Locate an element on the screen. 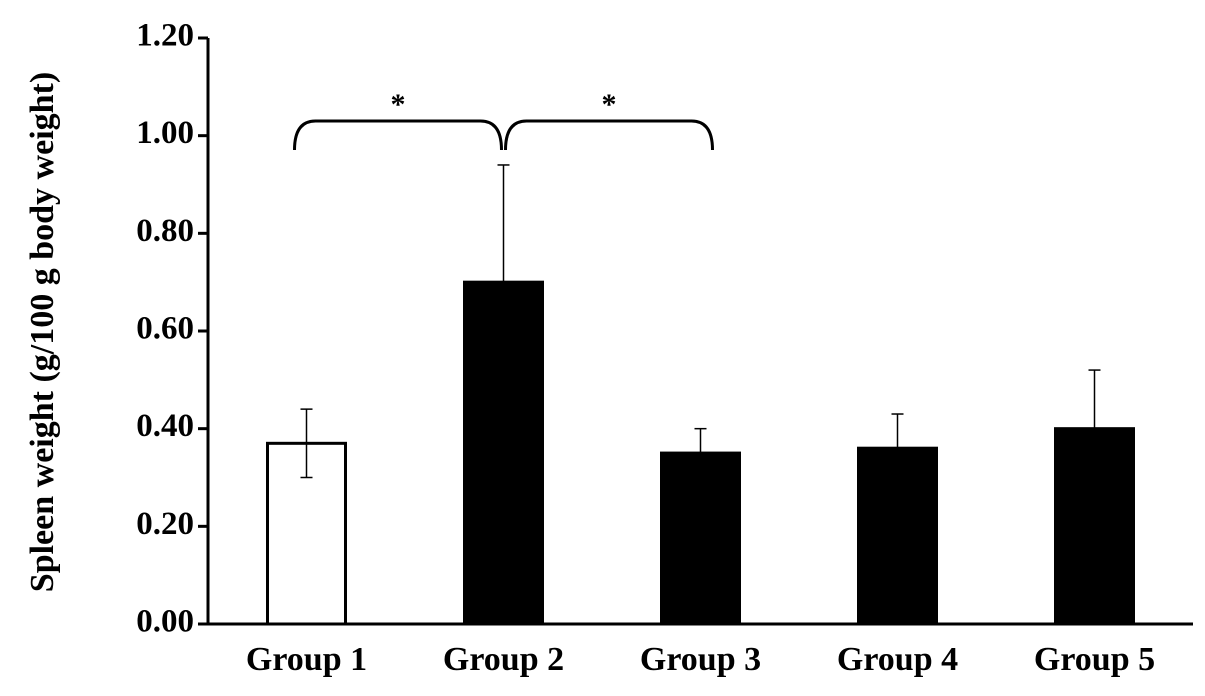 The width and height of the screenshot is (1205, 696). x-axis-ticks: Group 1 Group 2 Group 3 Group 4 Group 5 is located at coordinates (700, 659).